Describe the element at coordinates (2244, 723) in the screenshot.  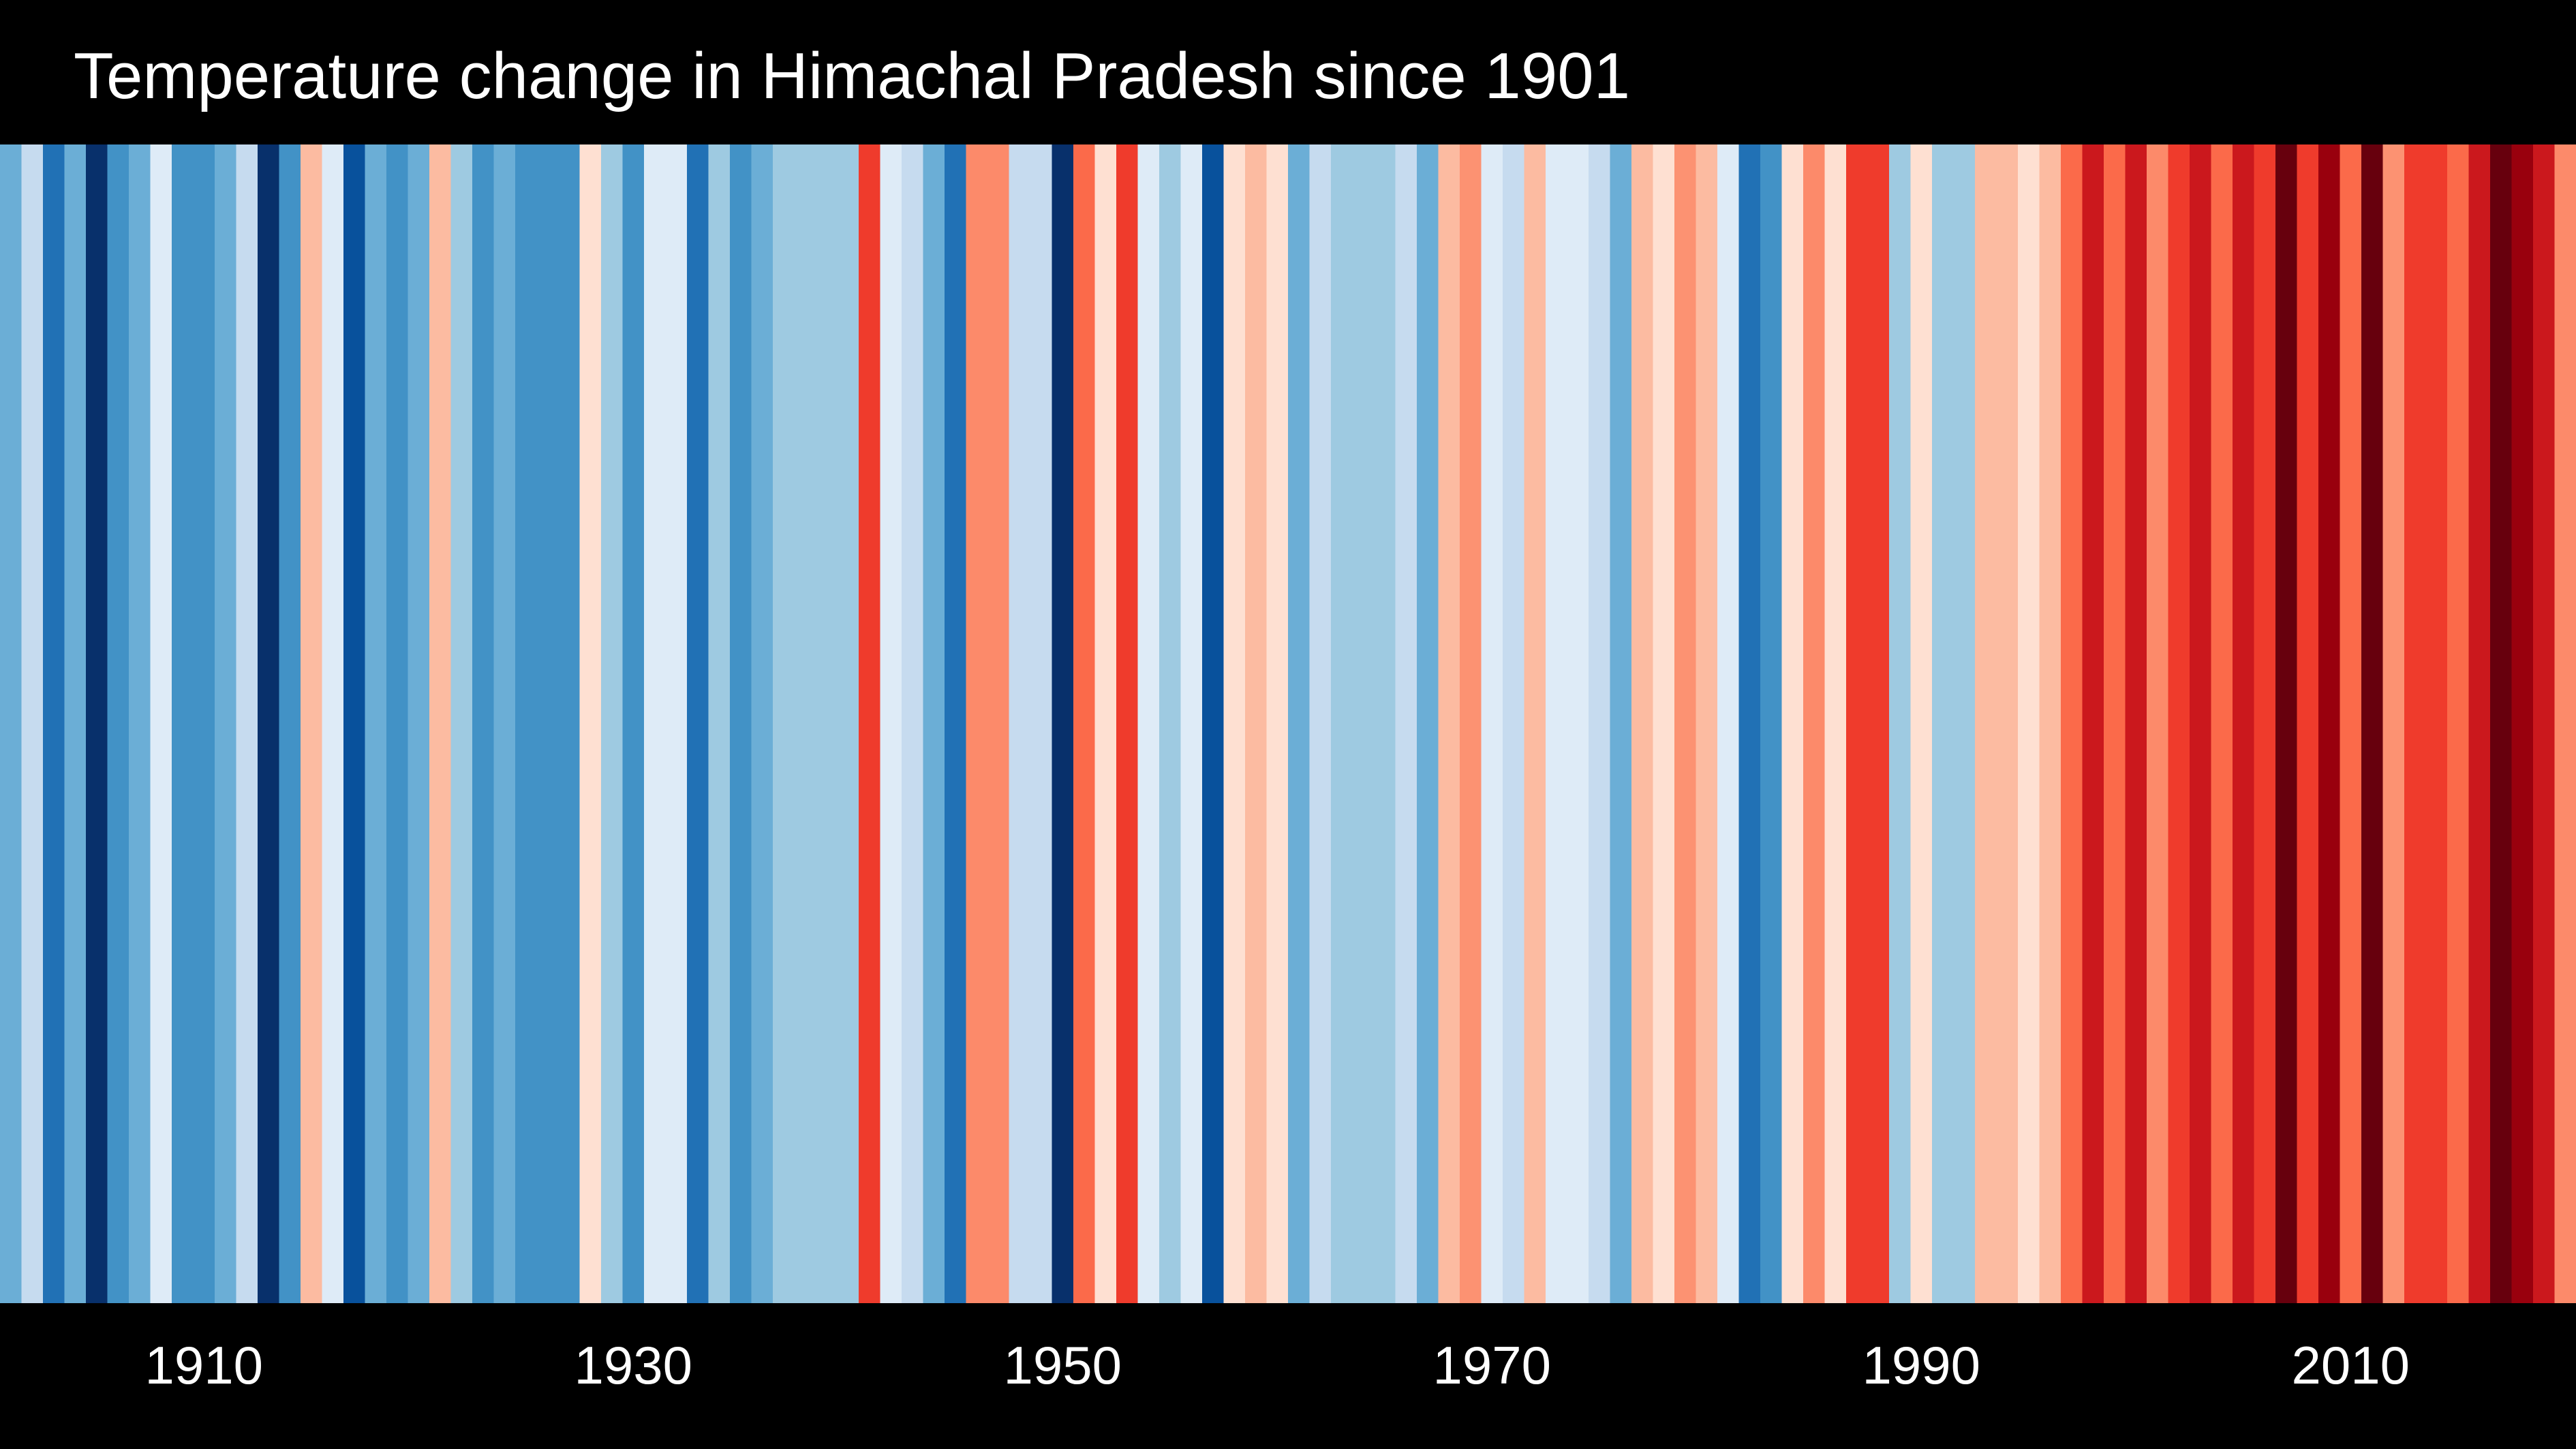
I see `stripe-2005` at that location.